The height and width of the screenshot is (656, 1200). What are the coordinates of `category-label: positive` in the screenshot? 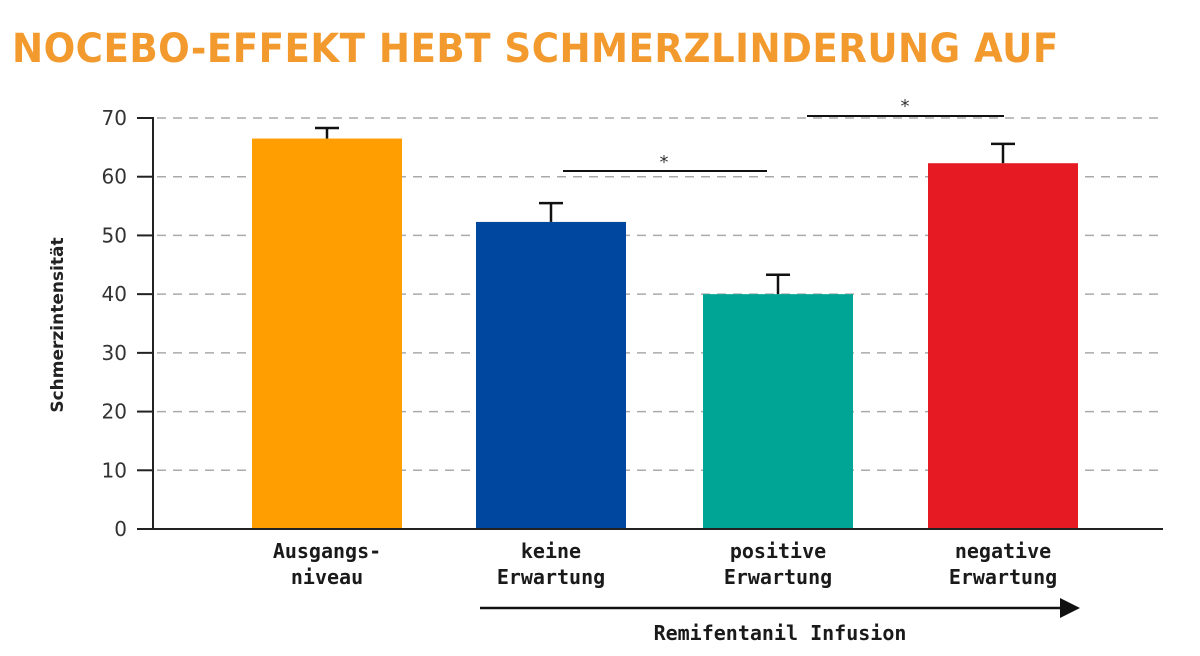 It's located at (778, 551).